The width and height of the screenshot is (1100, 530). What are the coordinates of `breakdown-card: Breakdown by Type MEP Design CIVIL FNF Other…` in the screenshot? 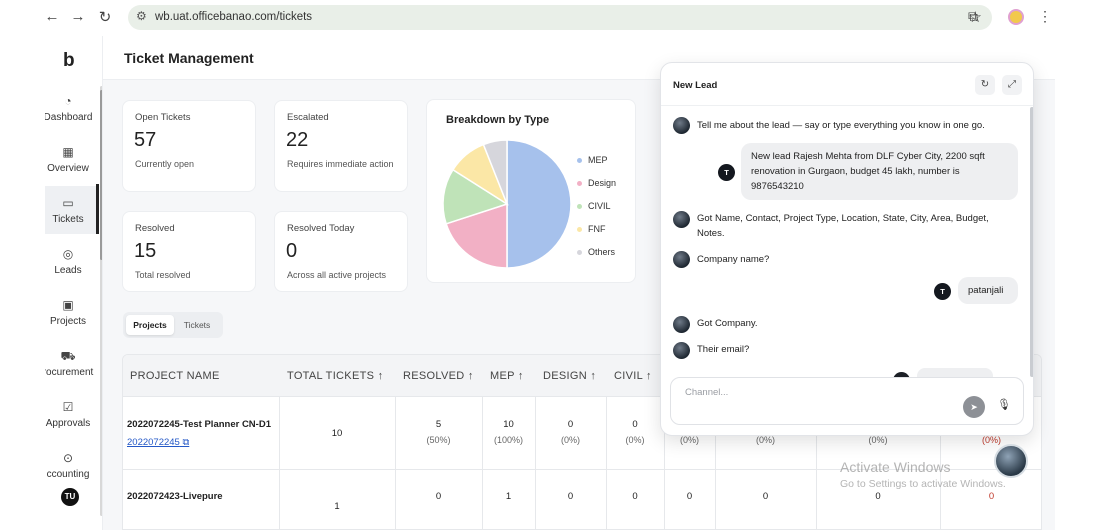 It's located at (531, 191).